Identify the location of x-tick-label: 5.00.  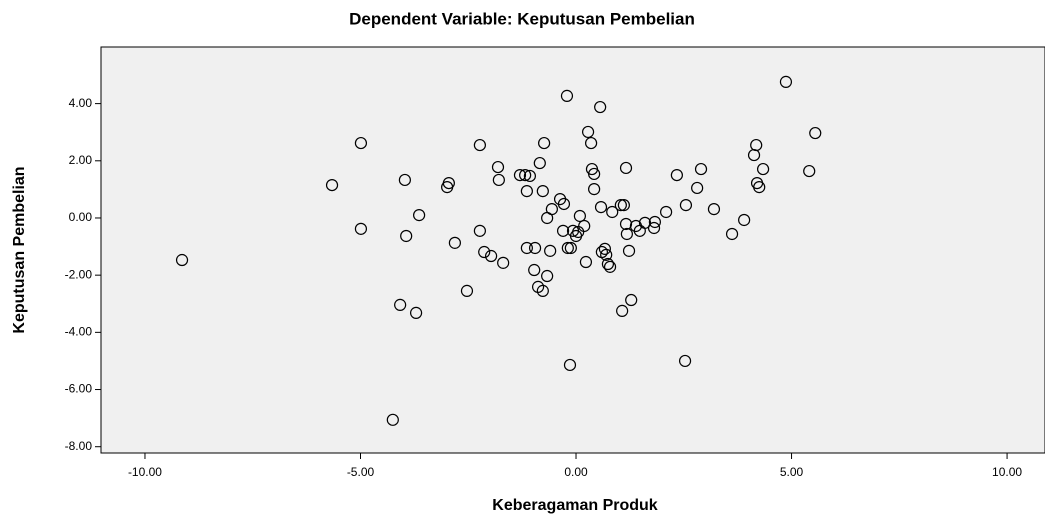
(792, 472).